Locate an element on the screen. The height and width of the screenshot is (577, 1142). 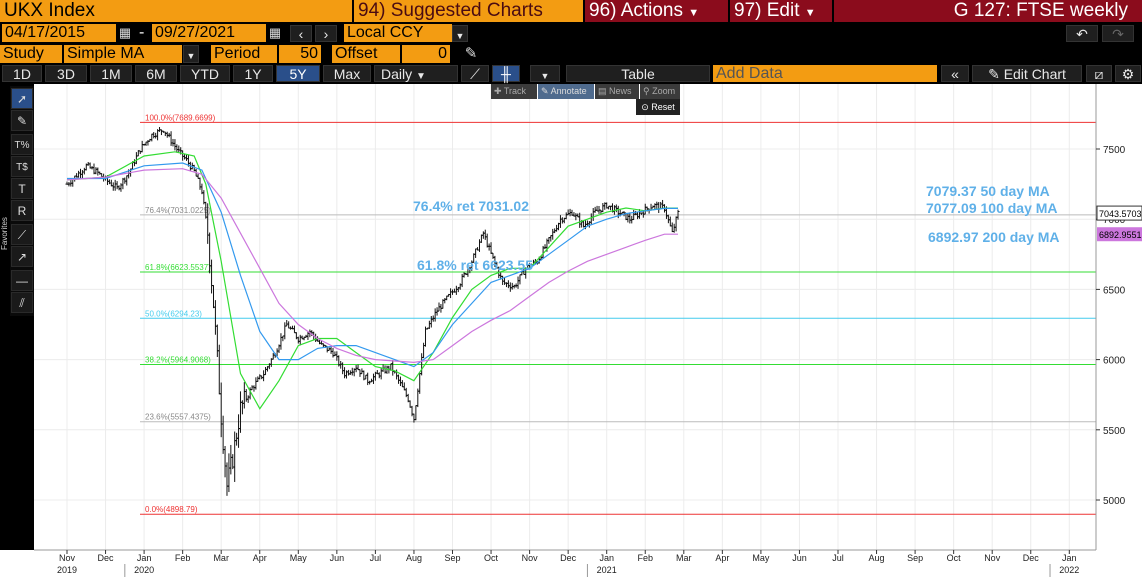
period-button-3d: 3D is located at coordinates (66, 73).